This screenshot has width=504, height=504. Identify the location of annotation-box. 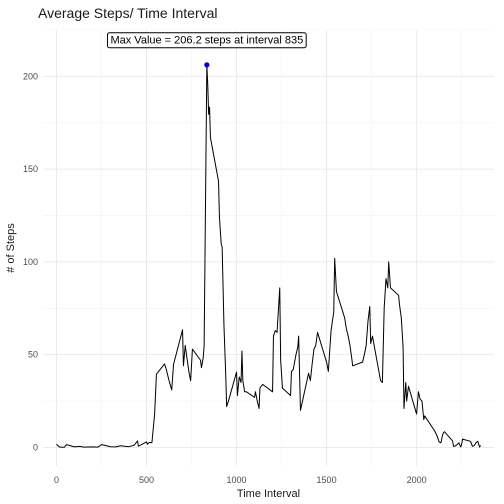
(206, 40).